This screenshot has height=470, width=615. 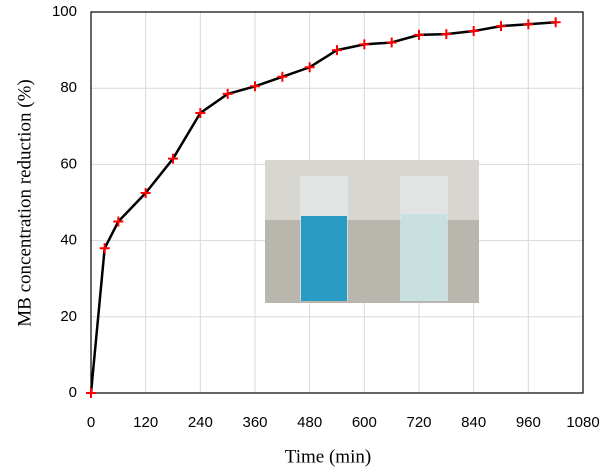 What do you see at coordinates (328, 456) in the screenshot?
I see `x-axis-label: Time (min)` at bounding box center [328, 456].